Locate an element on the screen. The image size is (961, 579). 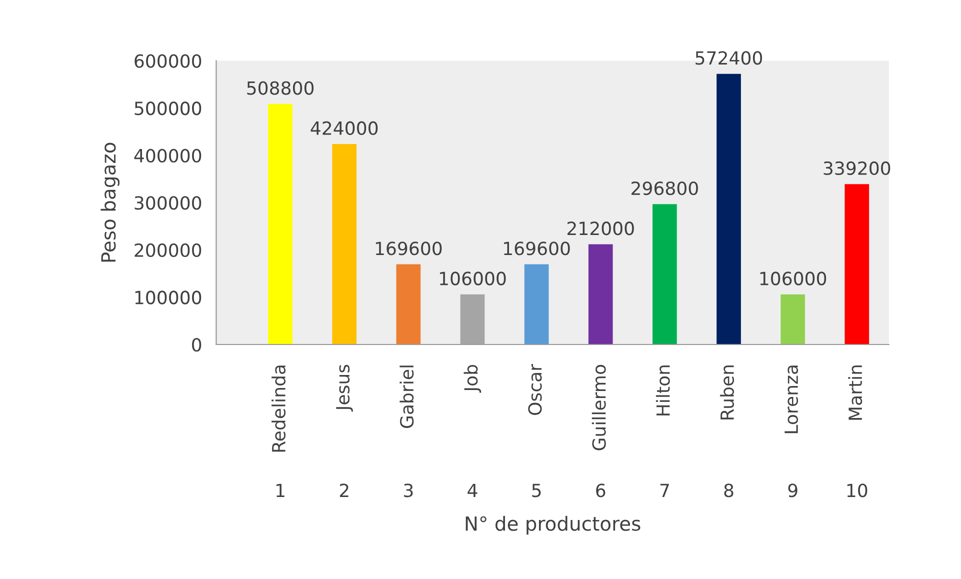
data-label: 339200 is located at coordinates (857, 168).